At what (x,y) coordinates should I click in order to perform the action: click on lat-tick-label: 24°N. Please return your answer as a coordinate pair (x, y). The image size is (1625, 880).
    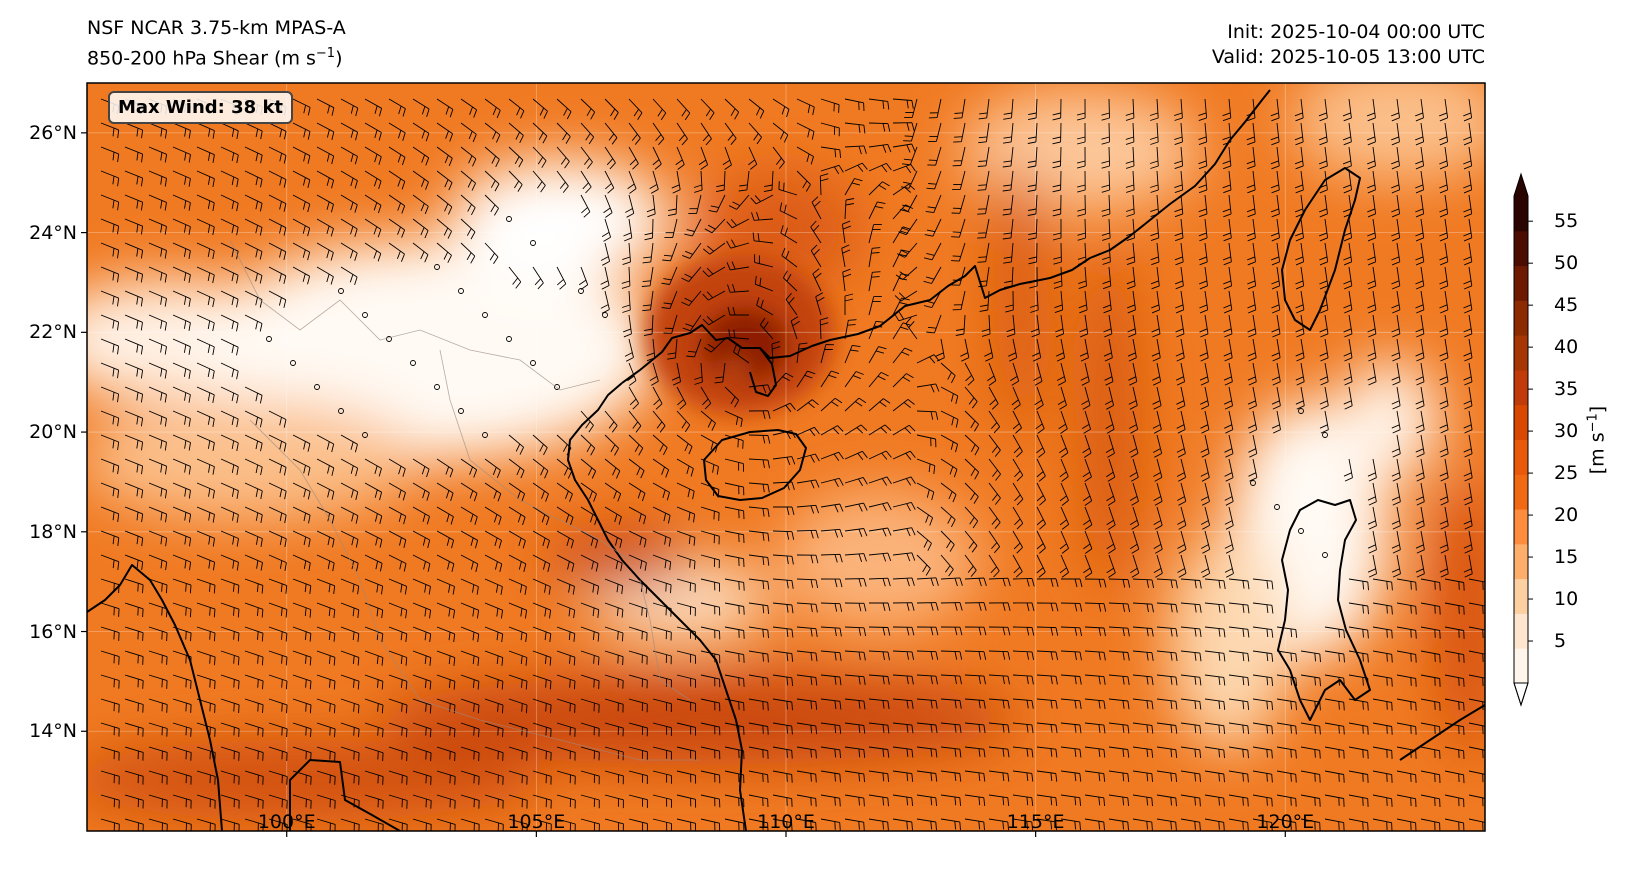
    Looking at the image, I should click on (53, 232).